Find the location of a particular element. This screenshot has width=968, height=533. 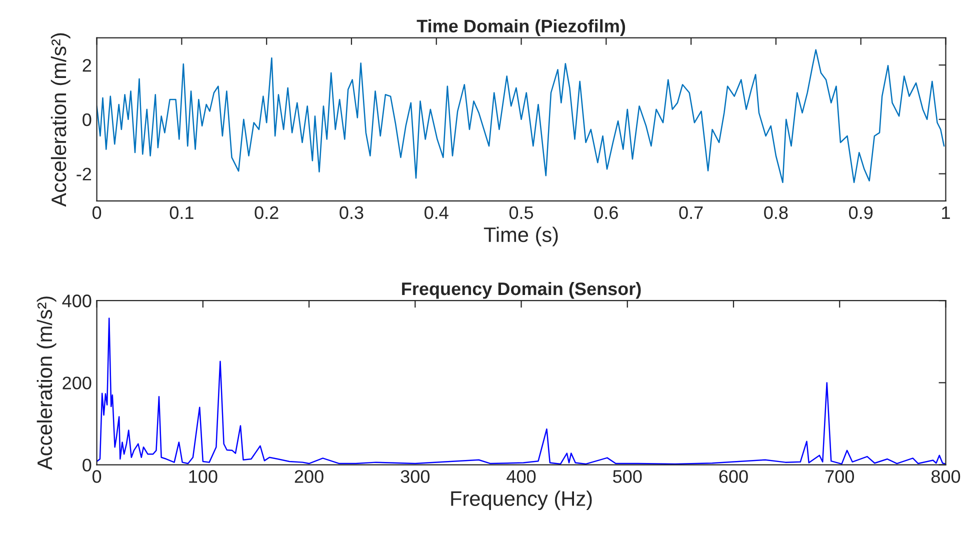

x-tick-label: 0.9 is located at coordinates (861, 213).